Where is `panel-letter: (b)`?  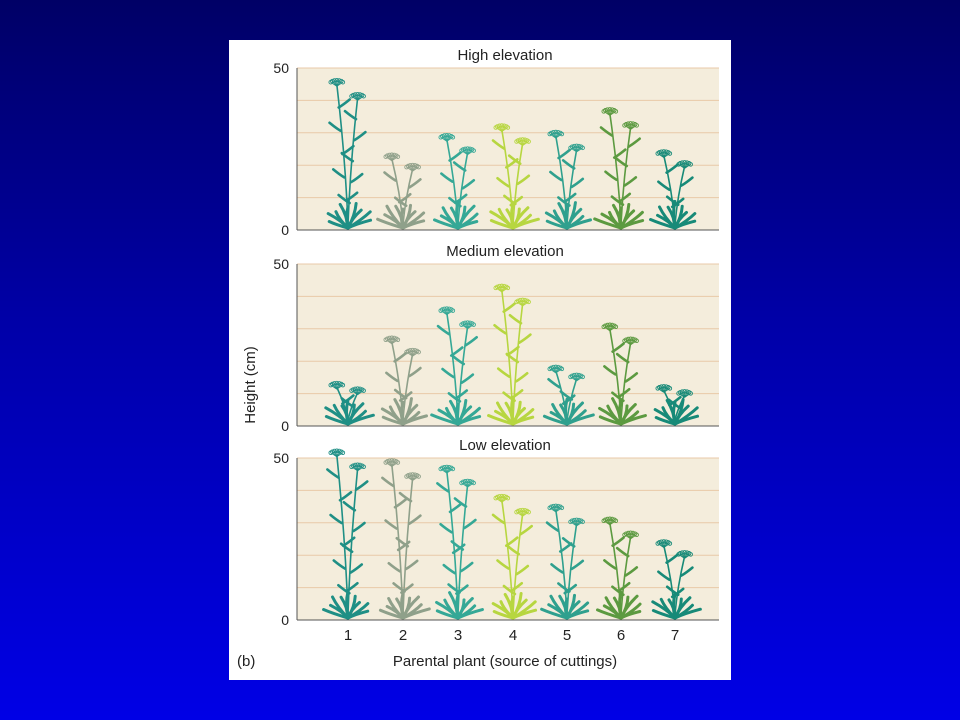
panel-letter: (b) is located at coordinates (246, 661).